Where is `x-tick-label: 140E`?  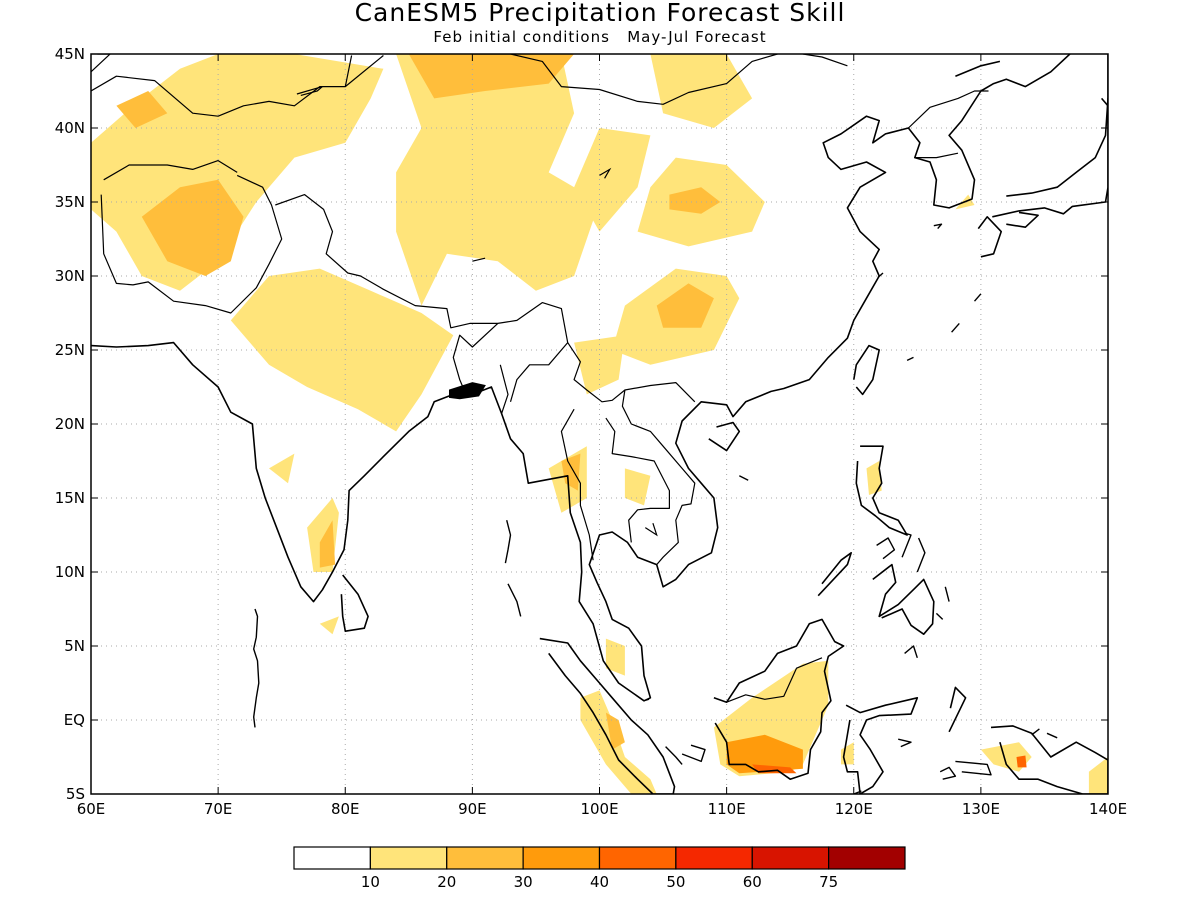 x-tick-label: 140E is located at coordinates (1108, 809).